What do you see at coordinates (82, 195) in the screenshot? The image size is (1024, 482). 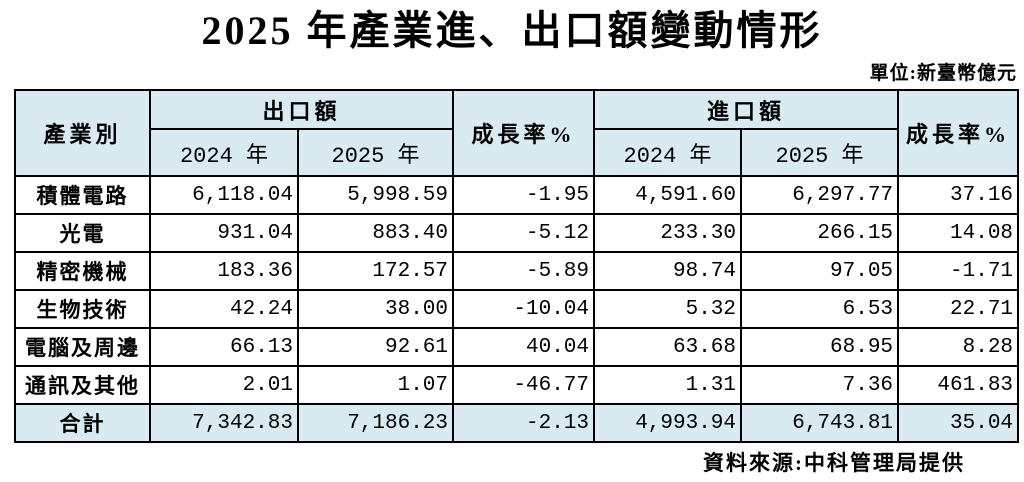 I see `industry-cell: 積體電路` at bounding box center [82, 195].